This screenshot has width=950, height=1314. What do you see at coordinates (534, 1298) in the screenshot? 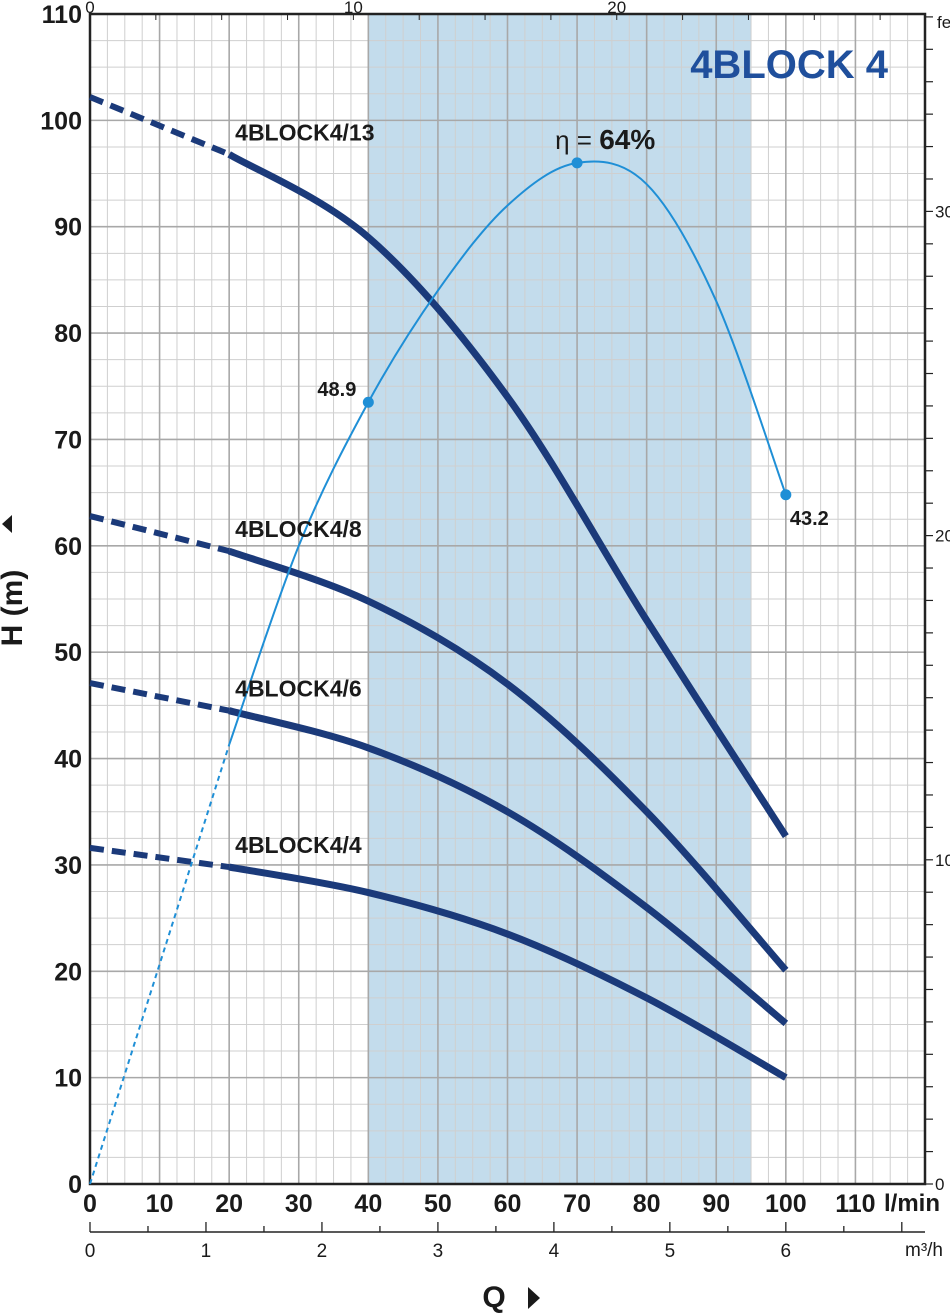
I see `x-axis-arrow-icon` at bounding box center [534, 1298].